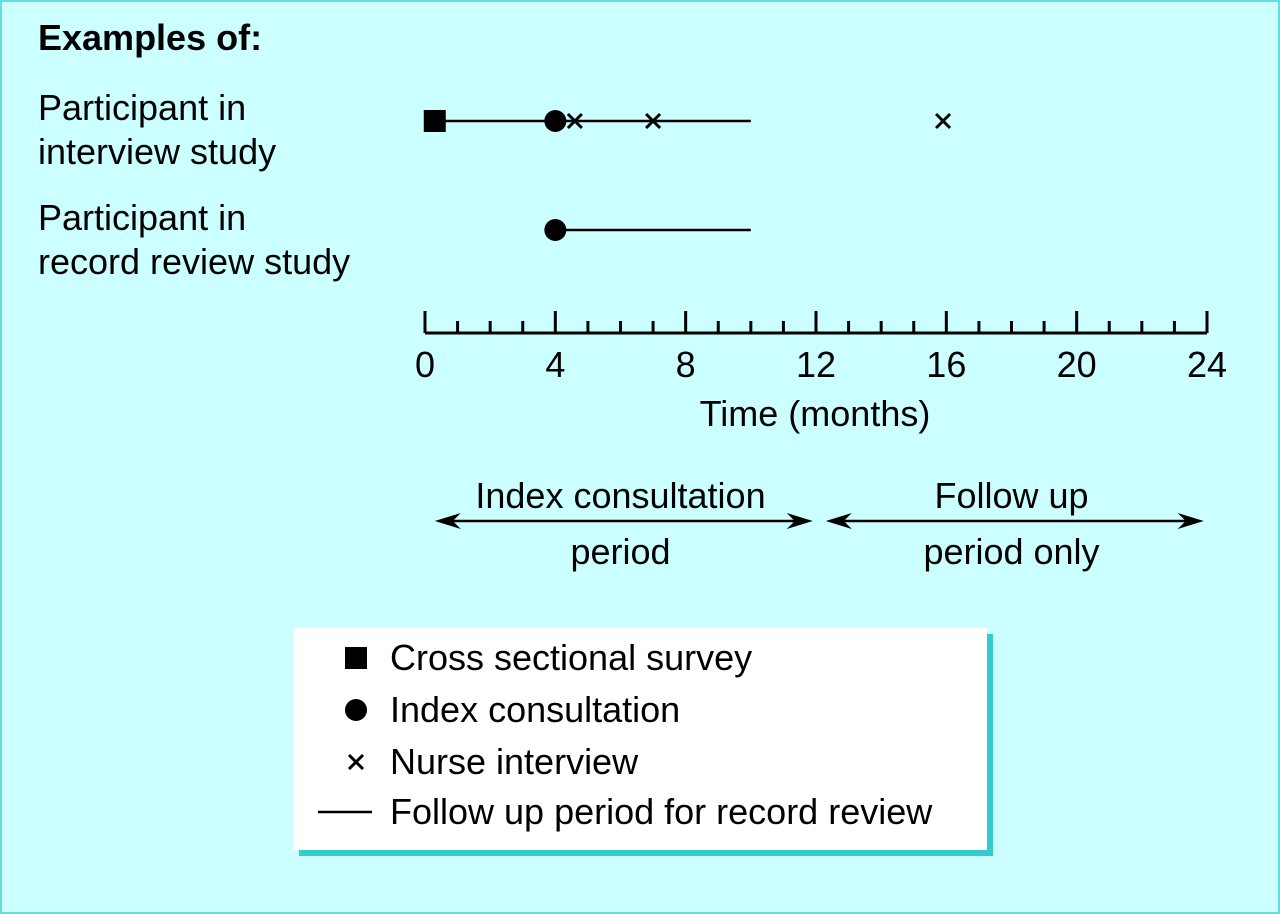 The height and width of the screenshot is (914, 1280). I want to click on time-axis: 0 4 8 12 16 20 24, so click(821, 348).